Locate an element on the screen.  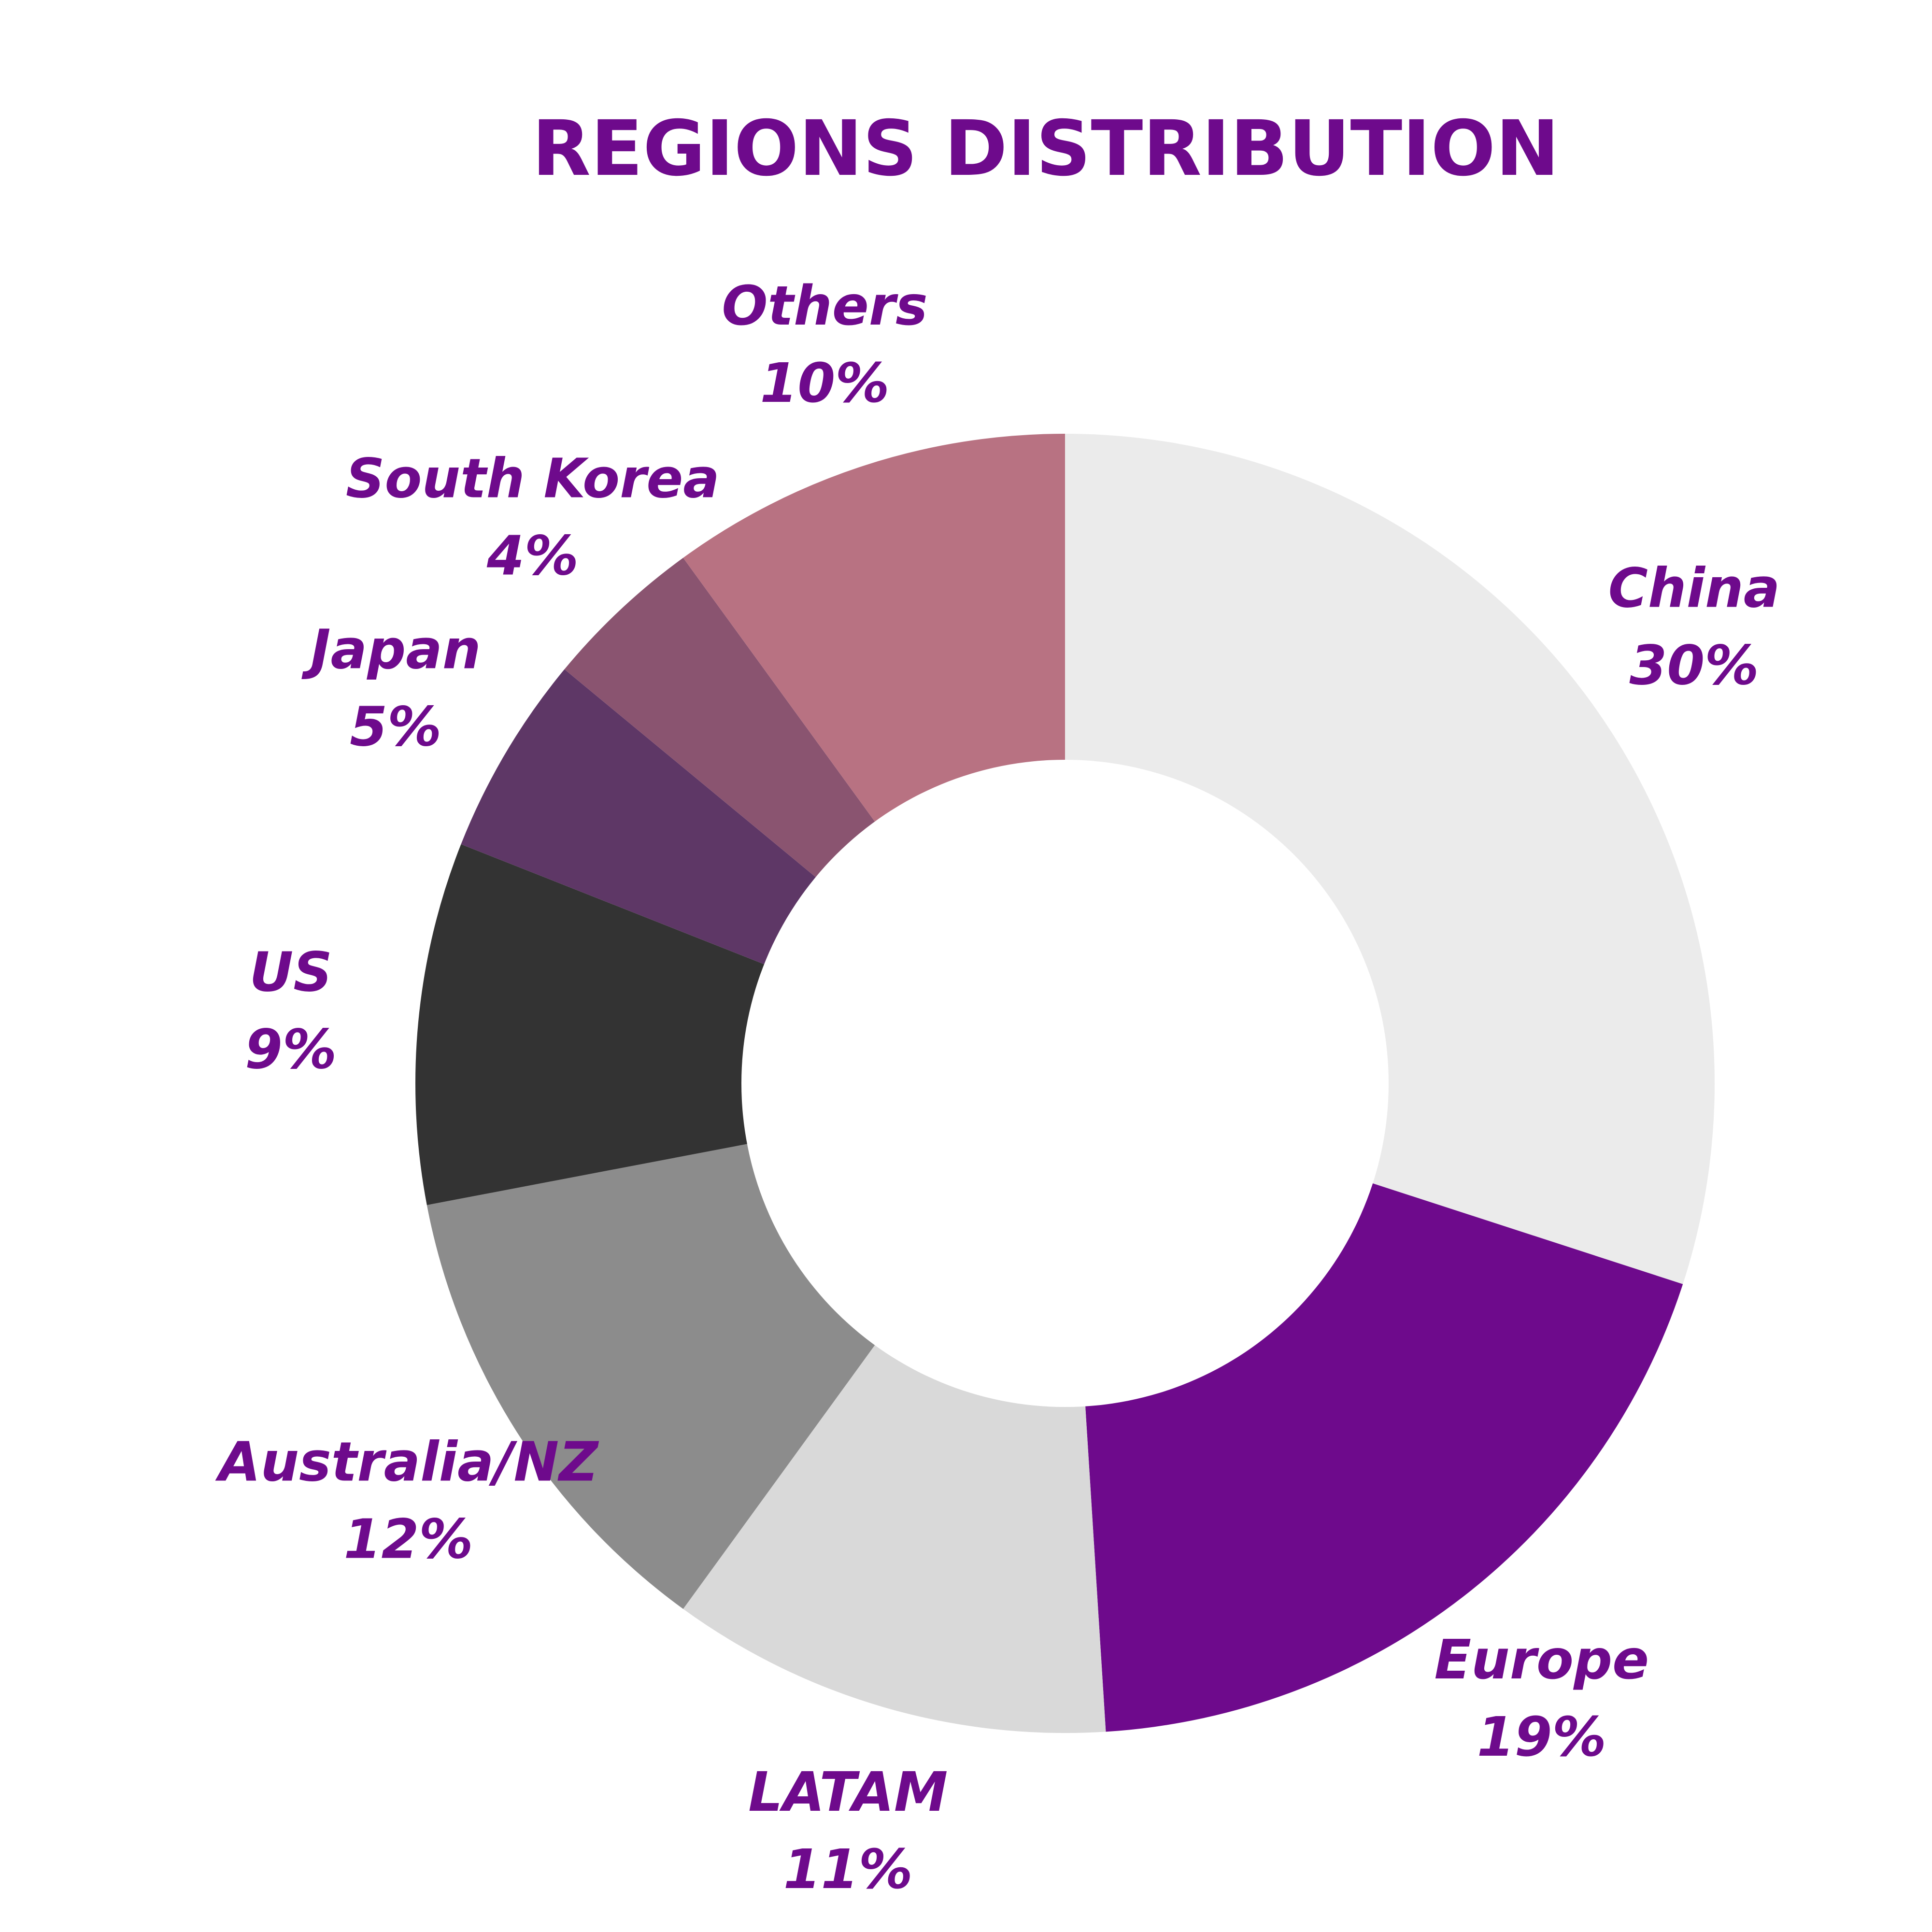
slice-label-us: US is located at coordinates (290, 972).